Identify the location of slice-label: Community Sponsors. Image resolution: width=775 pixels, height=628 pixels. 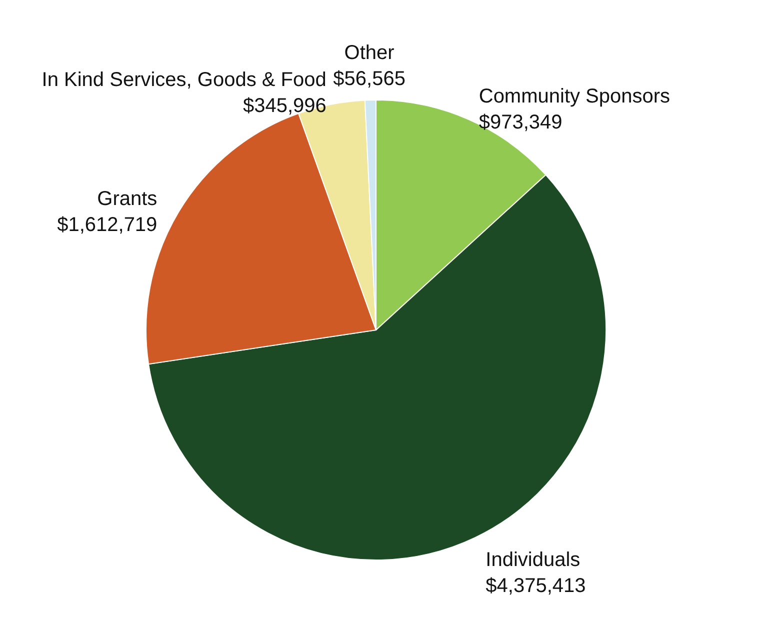
(574, 97).